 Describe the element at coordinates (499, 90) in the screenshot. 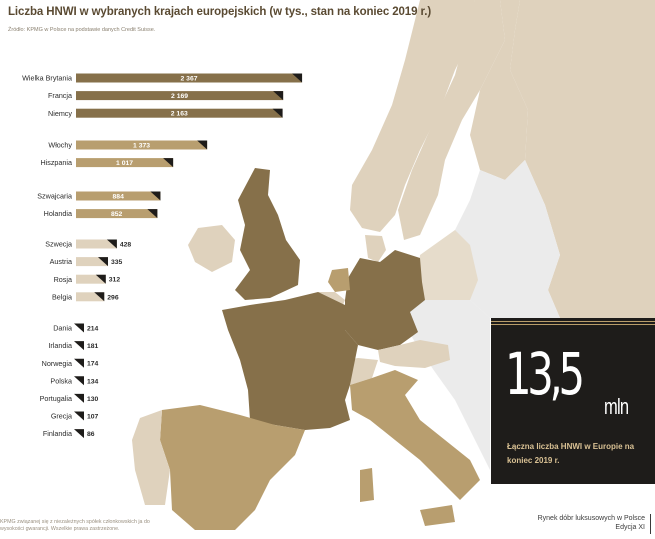

I see `map-finland` at that location.